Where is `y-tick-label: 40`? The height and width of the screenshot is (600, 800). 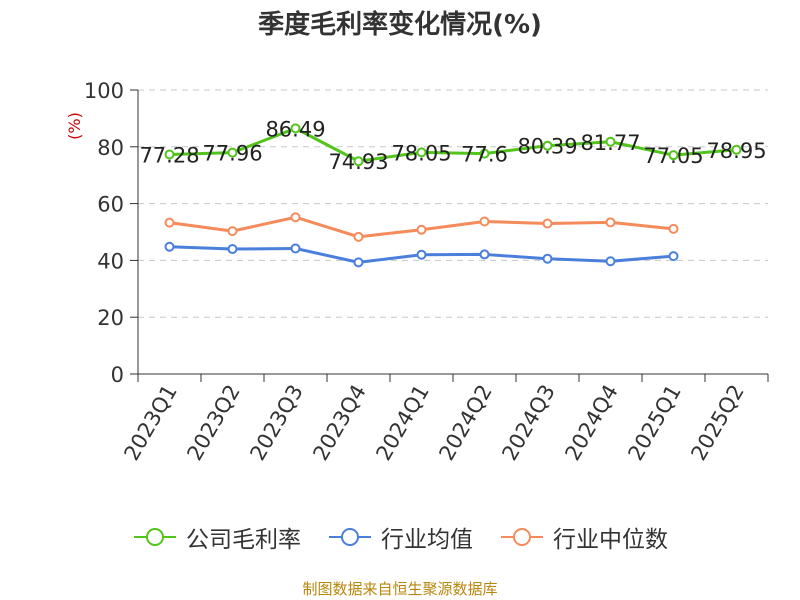 y-tick-label: 40 is located at coordinates (110, 261).